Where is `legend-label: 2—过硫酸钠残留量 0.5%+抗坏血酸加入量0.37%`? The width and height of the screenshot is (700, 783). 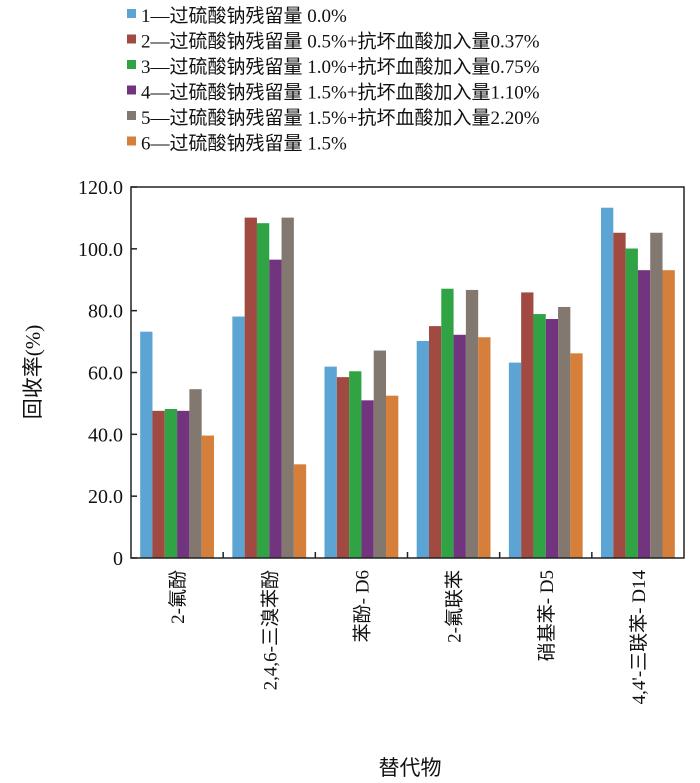
legend-label: 2—过硫酸钠残留量 0.5%+抗坏血酸加入量0.37% is located at coordinates (340, 42).